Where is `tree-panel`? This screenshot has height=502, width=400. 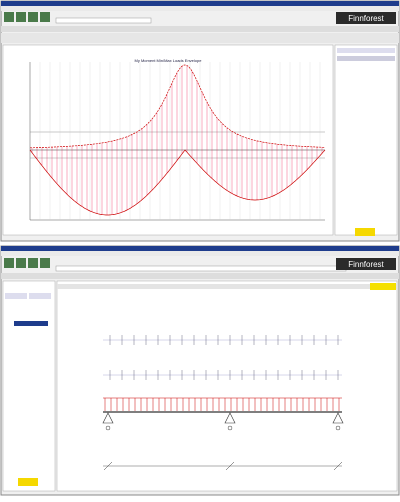
tree-panel is located at coordinates (29, 386).